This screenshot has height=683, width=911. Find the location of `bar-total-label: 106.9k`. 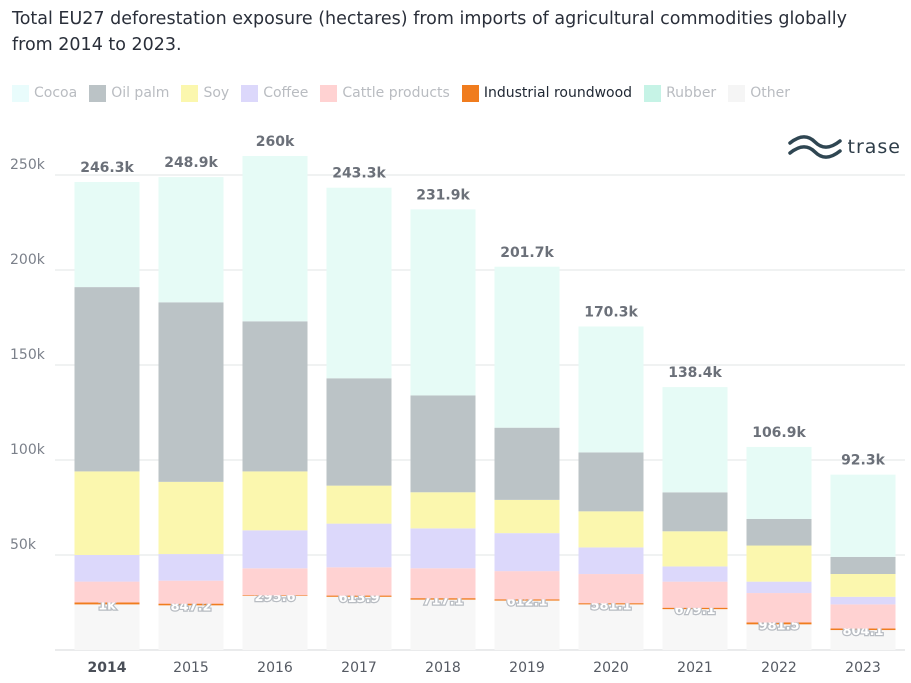

bar-total-label: 106.9k is located at coordinates (779, 433).